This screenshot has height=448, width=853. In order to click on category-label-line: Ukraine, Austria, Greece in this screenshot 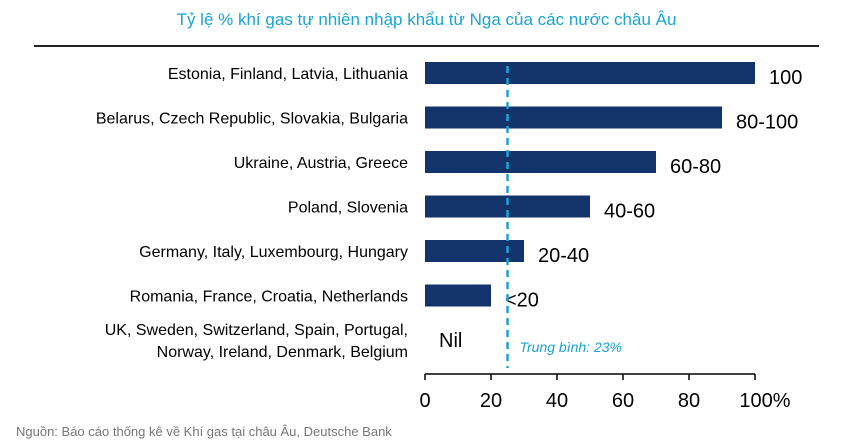, I will do `click(321, 163)`.